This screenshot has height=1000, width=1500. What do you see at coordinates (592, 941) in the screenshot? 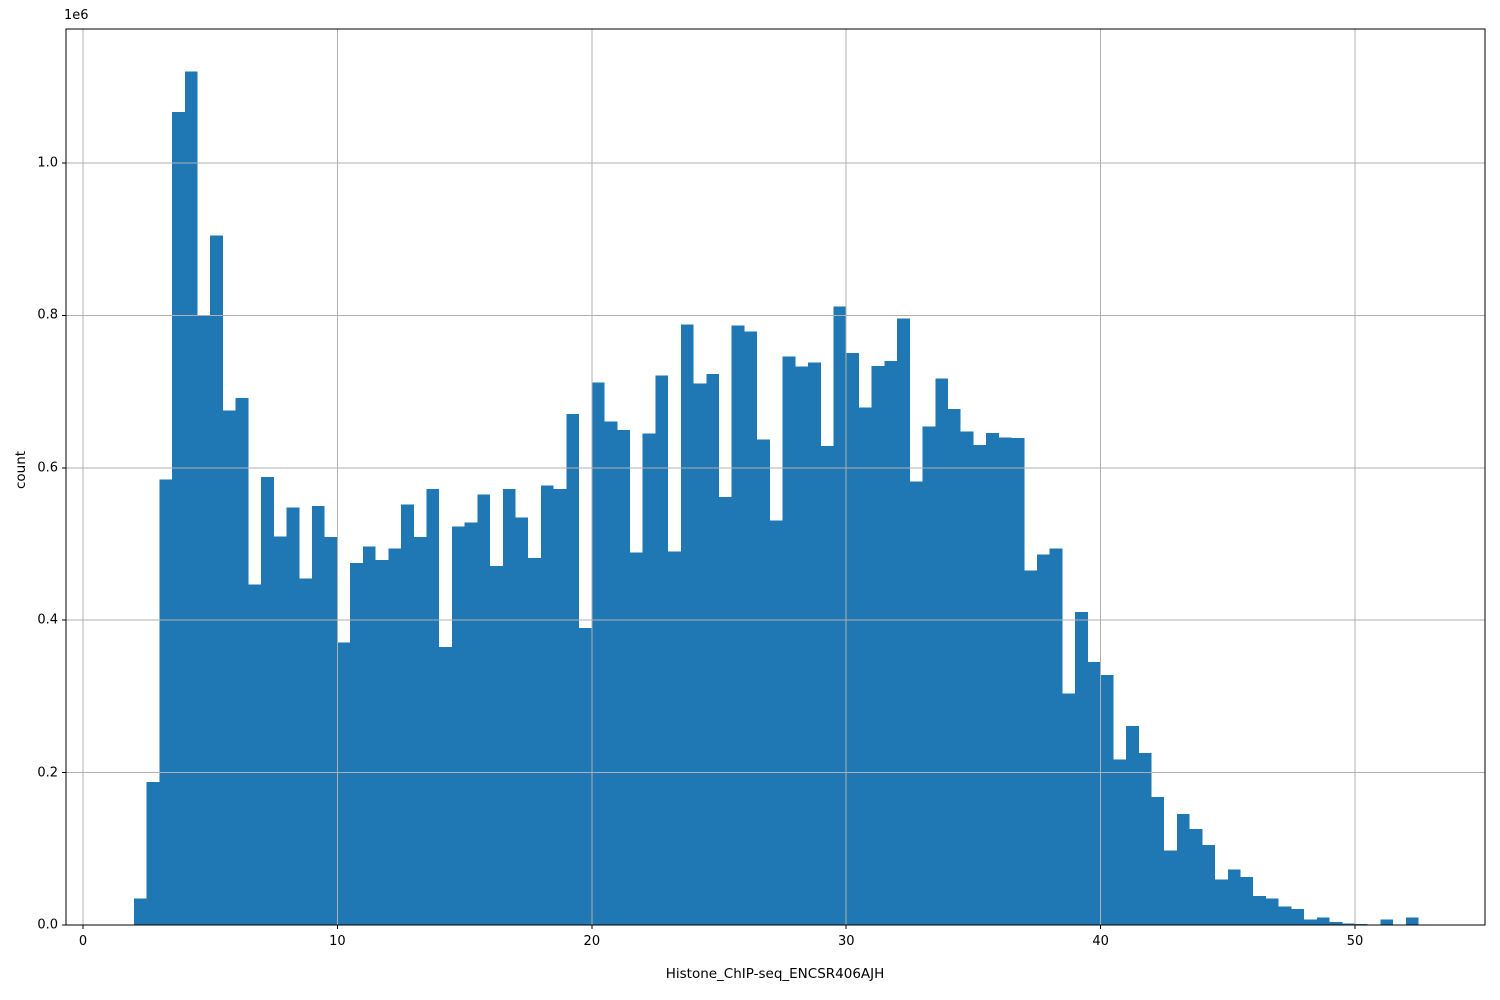
I see `x-tick-label: 20` at bounding box center [592, 941].